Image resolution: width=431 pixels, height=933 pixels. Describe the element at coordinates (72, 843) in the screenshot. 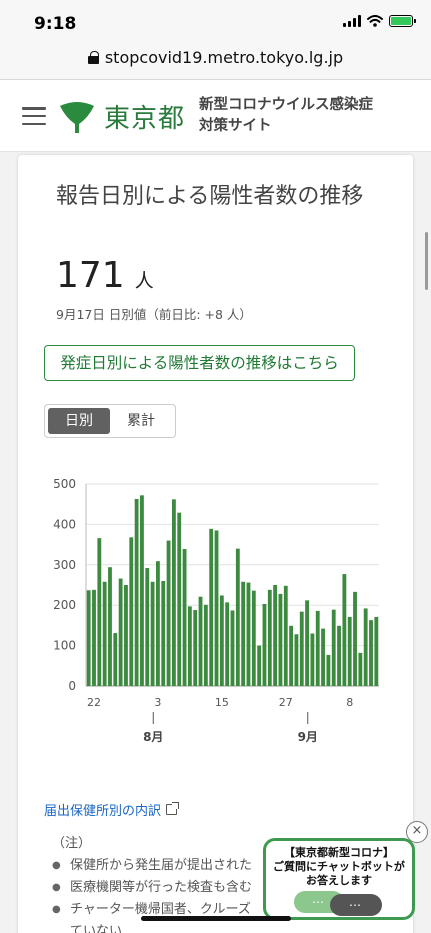

I see `notes-heading: （注）` at that location.